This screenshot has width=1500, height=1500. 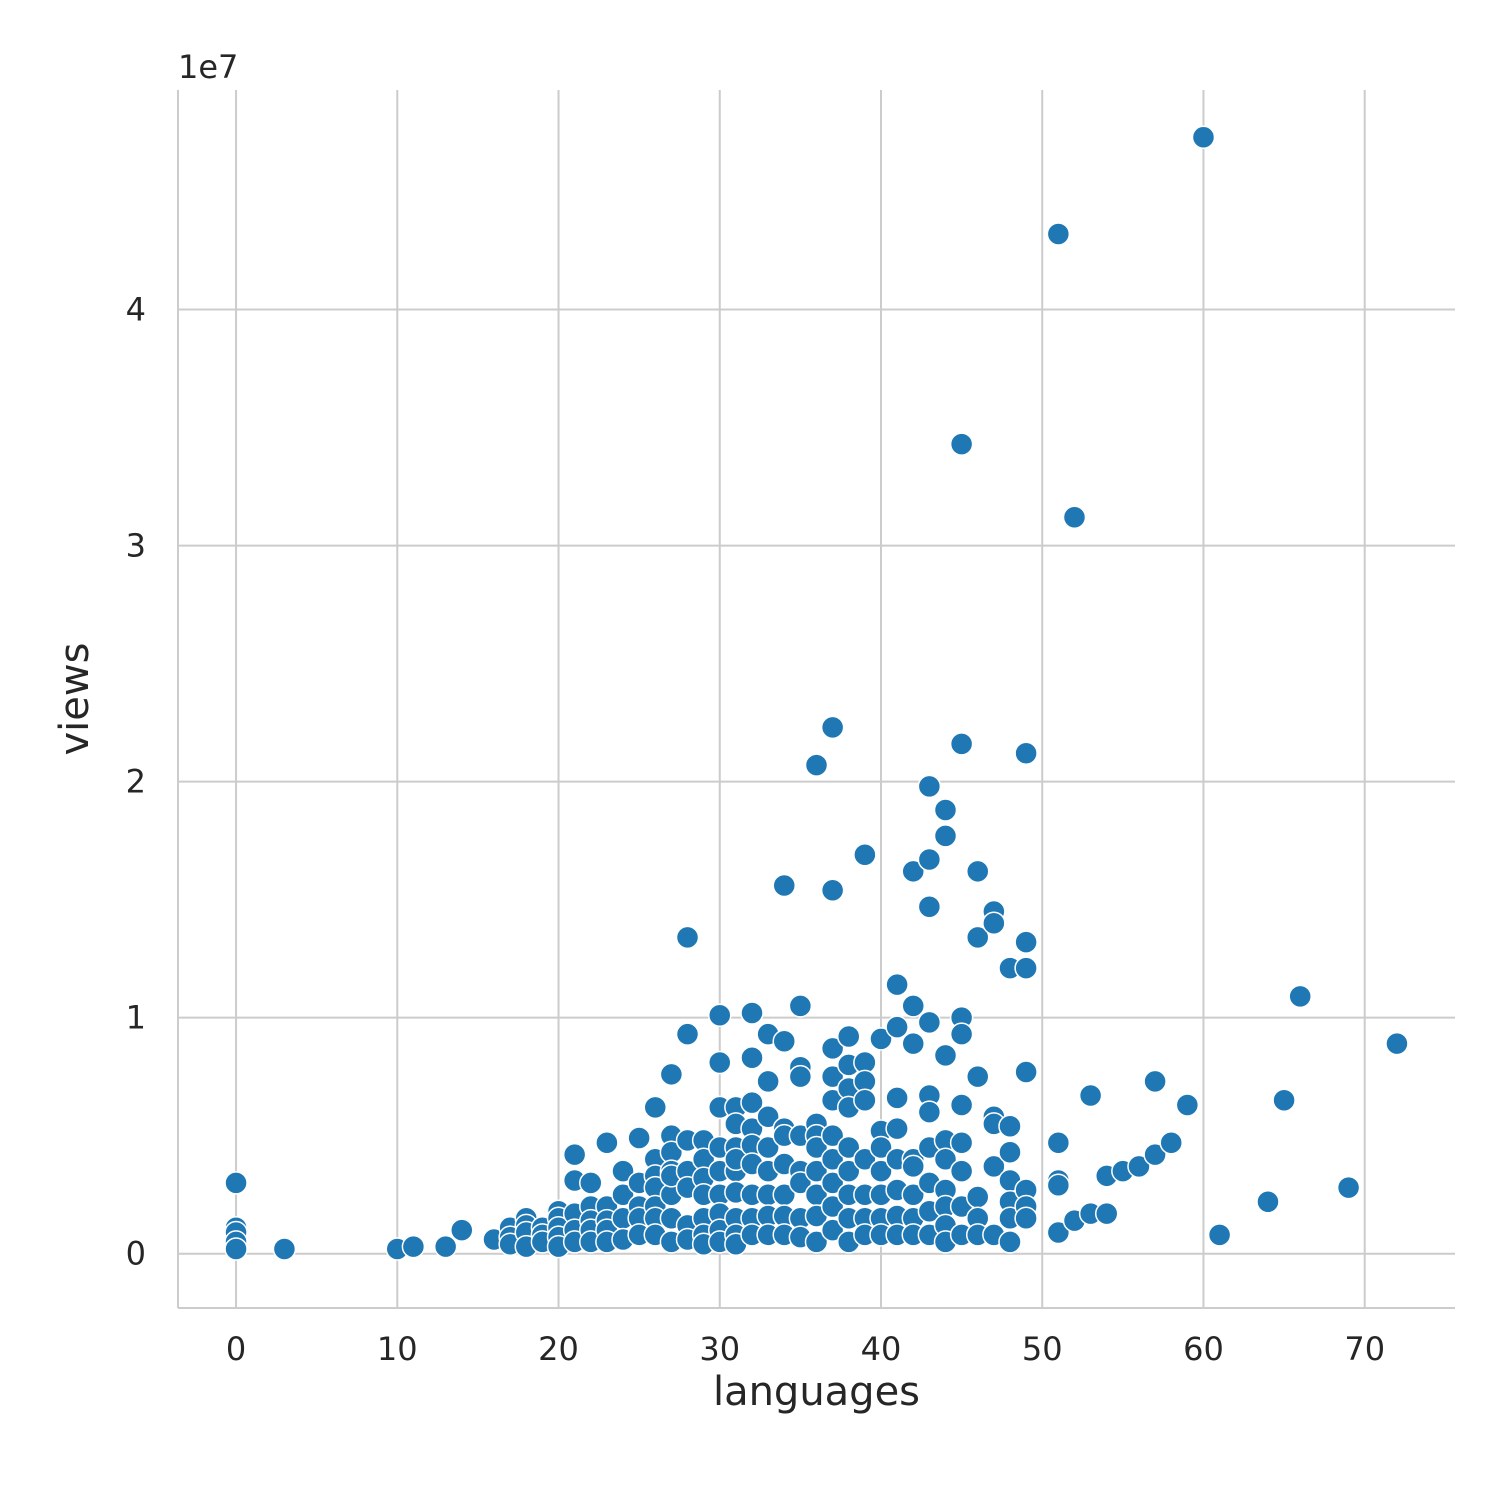 What do you see at coordinates (805, 1349) in the screenshot?
I see `x-tick-labels: 0 10 20 30 40 50 60 70` at bounding box center [805, 1349].